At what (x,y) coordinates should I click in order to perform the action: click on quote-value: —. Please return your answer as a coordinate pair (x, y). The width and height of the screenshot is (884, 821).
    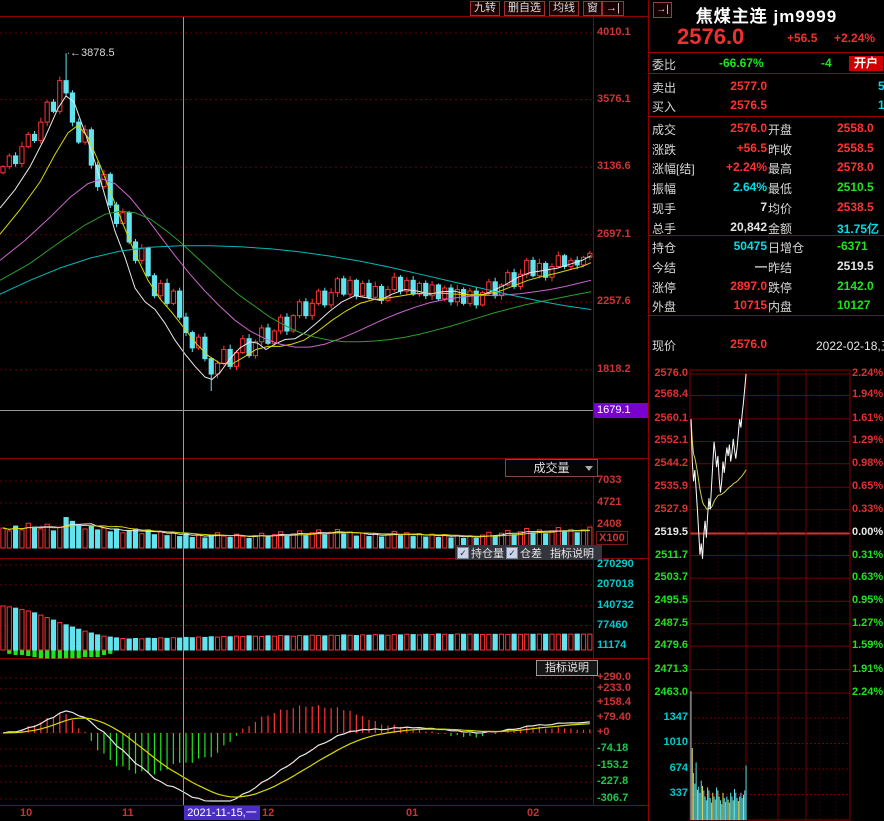
    Looking at the image, I should click on (761, 265).